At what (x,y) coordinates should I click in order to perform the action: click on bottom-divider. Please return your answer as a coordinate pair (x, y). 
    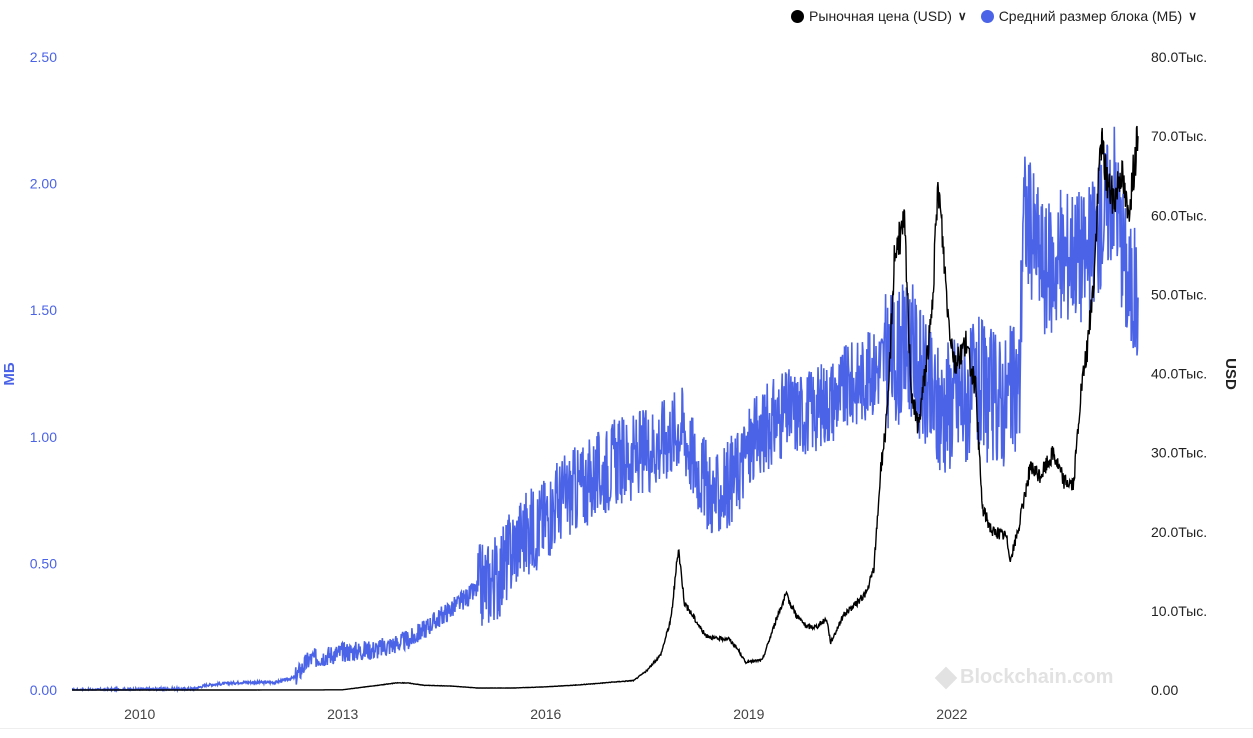
    Looking at the image, I should click on (626, 728).